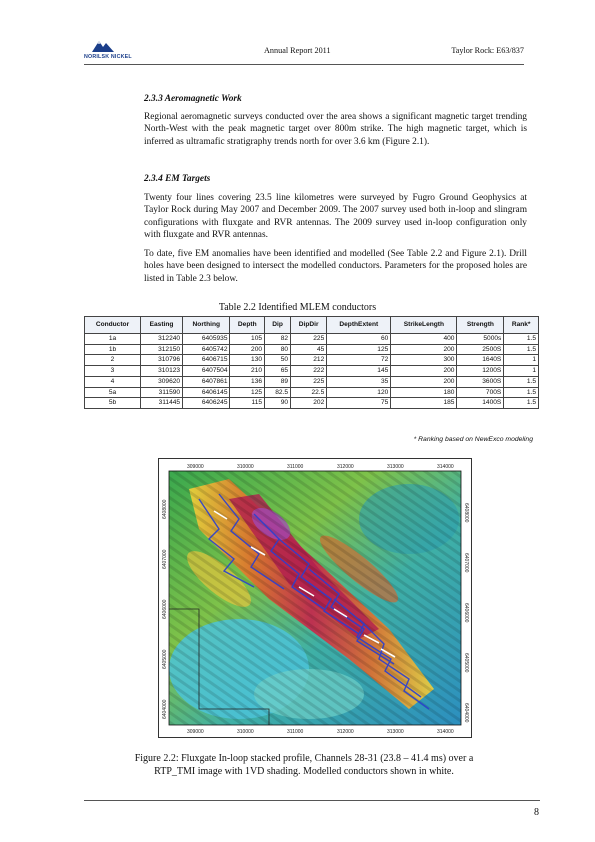 This screenshot has width=595, height=842. Describe the element at coordinates (309, 371) in the screenshot. I see `table-cell: 222` at that location.